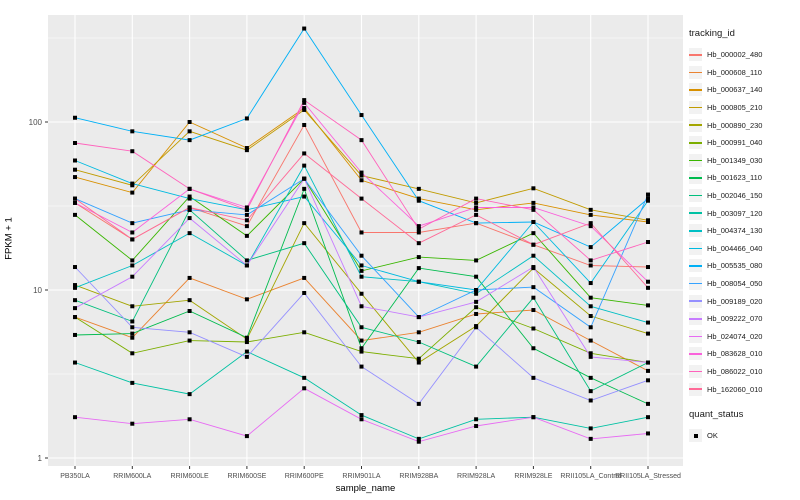 The image size is (800, 500). I want to click on quant-status-ok-key-icon, so click(695, 436).